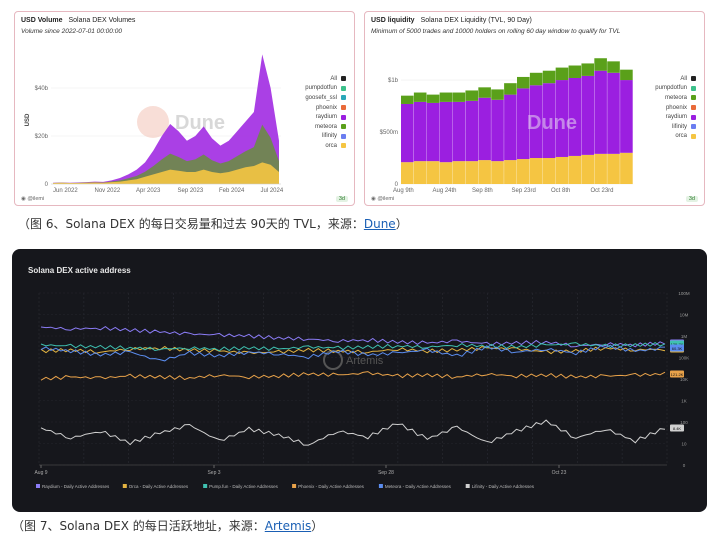  I want to click on x-tick-label: Oct 23, so click(559, 473).